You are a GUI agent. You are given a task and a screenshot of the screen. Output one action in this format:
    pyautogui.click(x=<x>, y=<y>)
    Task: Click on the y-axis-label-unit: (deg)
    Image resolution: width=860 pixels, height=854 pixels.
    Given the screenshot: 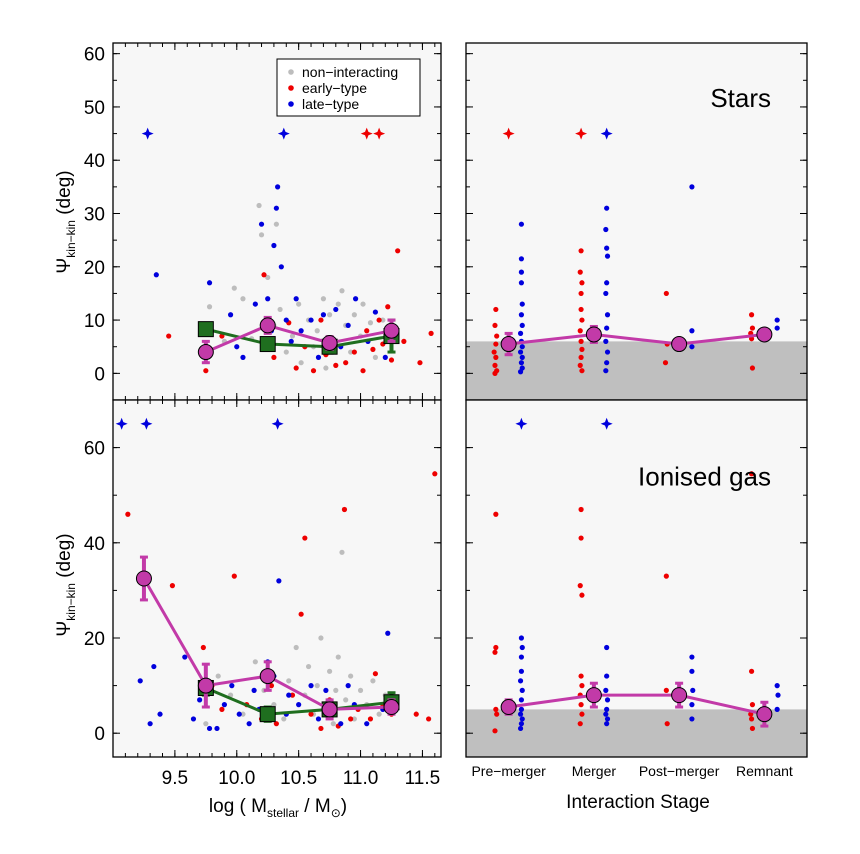 What is the action you would take?
    pyautogui.click(x=64, y=195)
    